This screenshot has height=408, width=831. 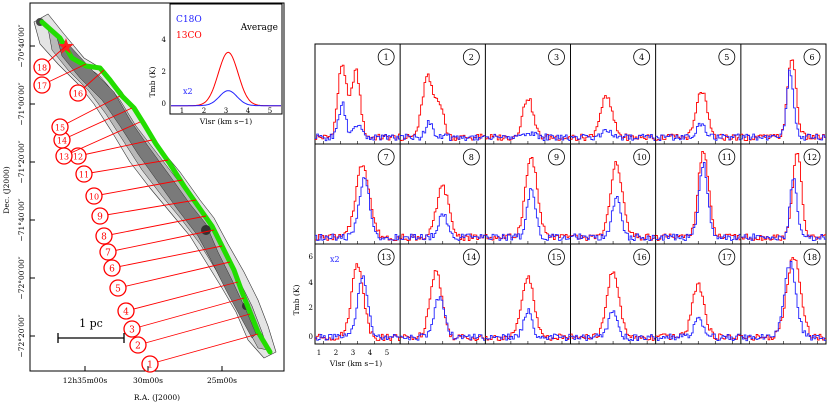 What do you see at coordinates (641, 57) in the screenshot?
I see `panel-number: 4` at bounding box center [641, 57].